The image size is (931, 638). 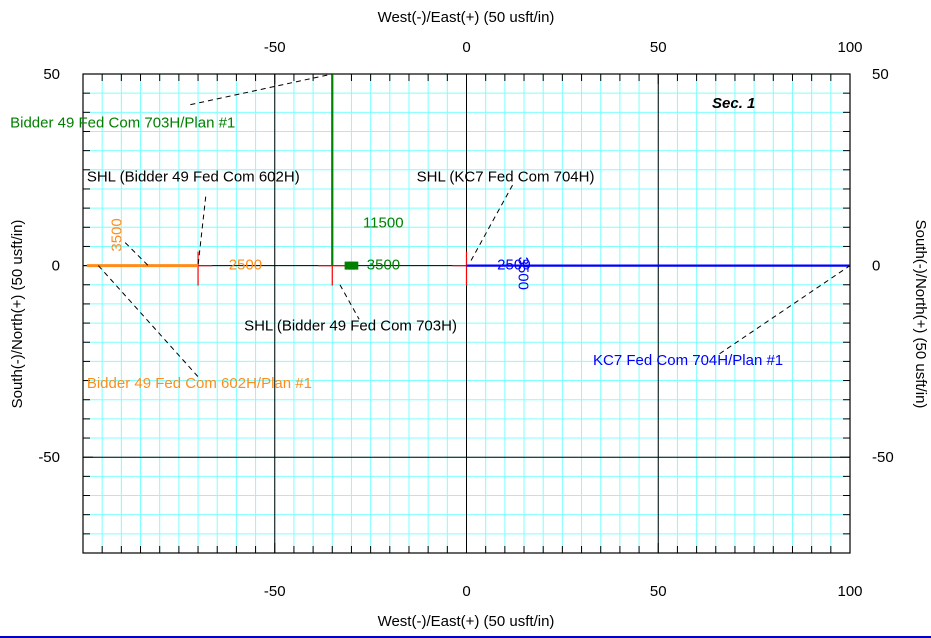 What do you see at coordinates (466, 47) in the screenshot?
I see `x-tick-label-top: 0` at bounding box center [466, 47].